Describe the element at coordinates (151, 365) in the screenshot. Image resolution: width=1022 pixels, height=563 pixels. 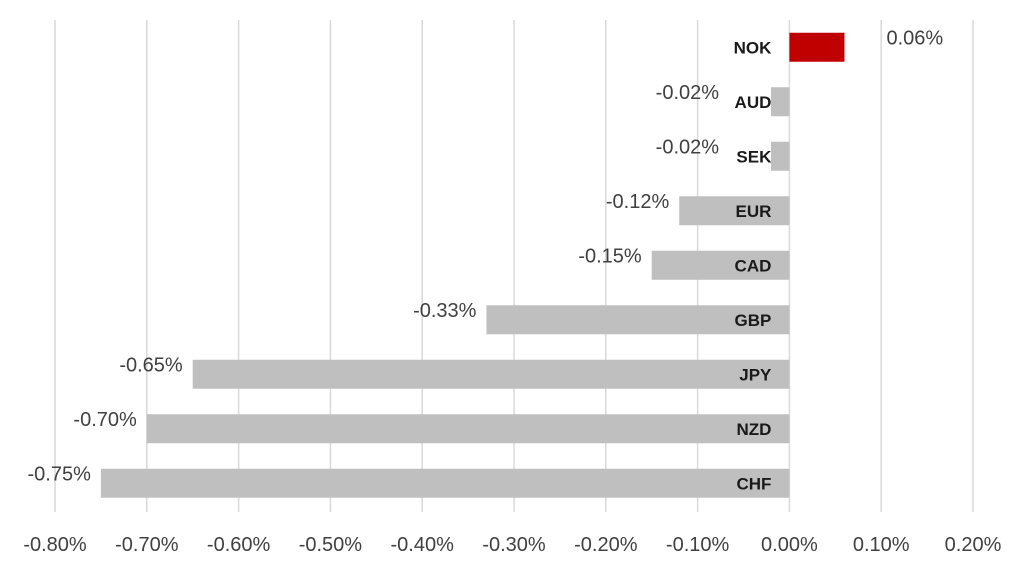
I see `data-label-jpy: -0.65%` at that location.